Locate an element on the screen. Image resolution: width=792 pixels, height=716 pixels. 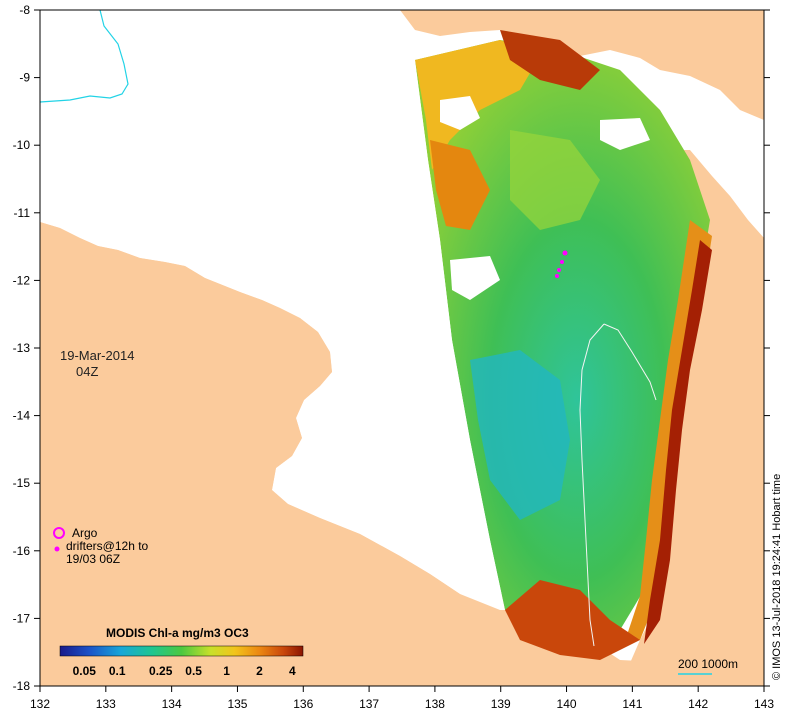
y-tick-label: -11 is located at coordinates (22, 213).